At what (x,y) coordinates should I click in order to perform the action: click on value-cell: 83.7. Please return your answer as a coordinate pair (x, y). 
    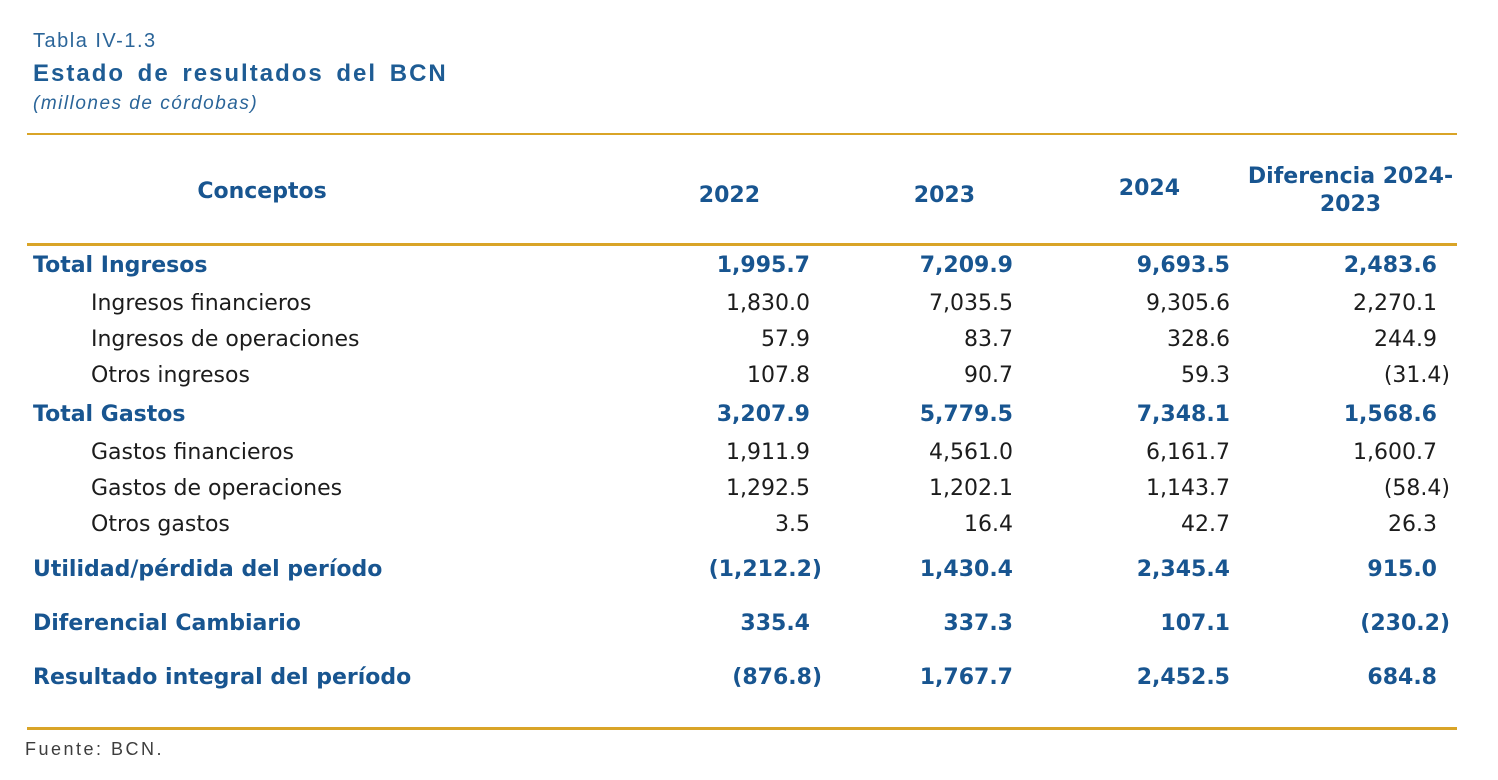
    Looking at the image, I should click on (988, 340).